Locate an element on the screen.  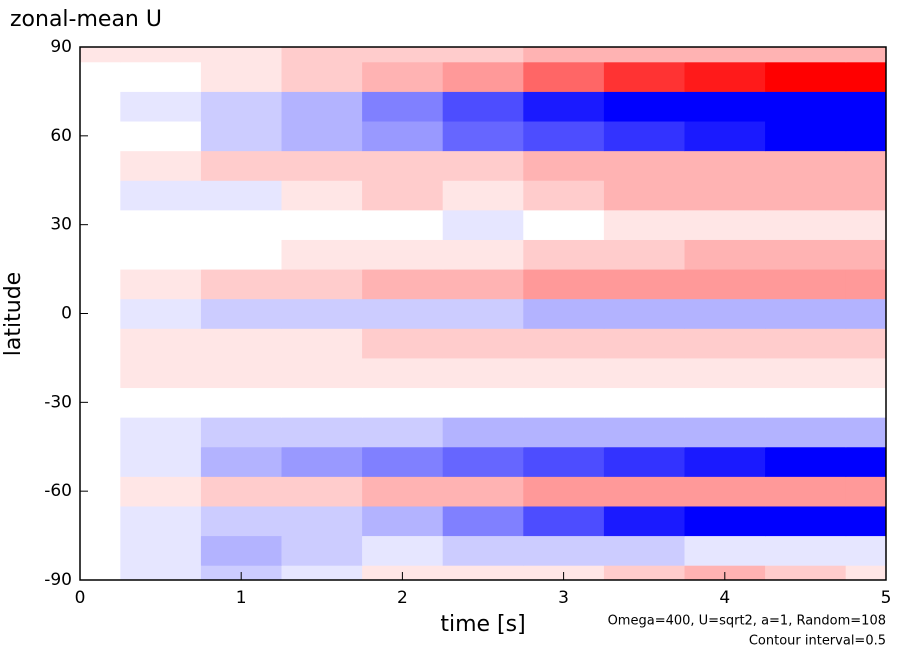
x-tick-label: 5 is located at coordinates (886, 598).